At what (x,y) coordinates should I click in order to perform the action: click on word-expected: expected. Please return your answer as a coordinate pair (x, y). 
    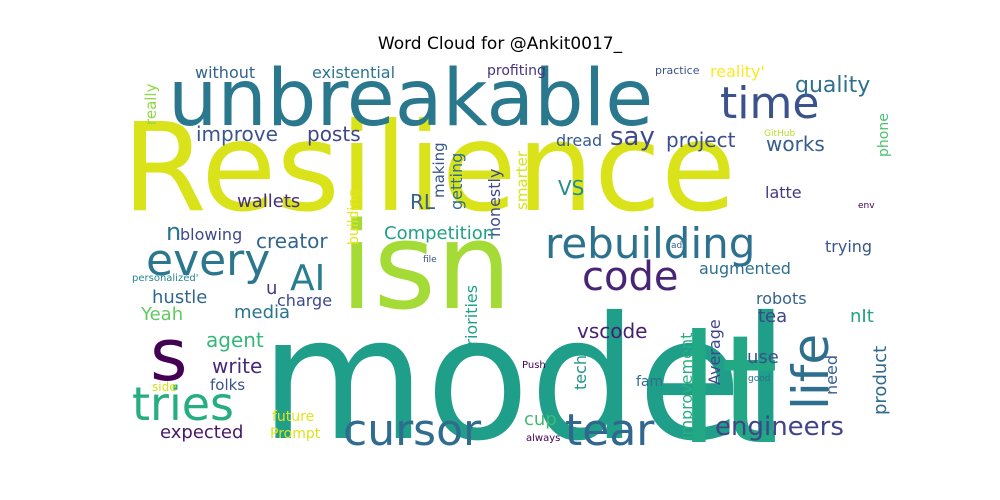
    Looking at the image, I should click on (201, 432).